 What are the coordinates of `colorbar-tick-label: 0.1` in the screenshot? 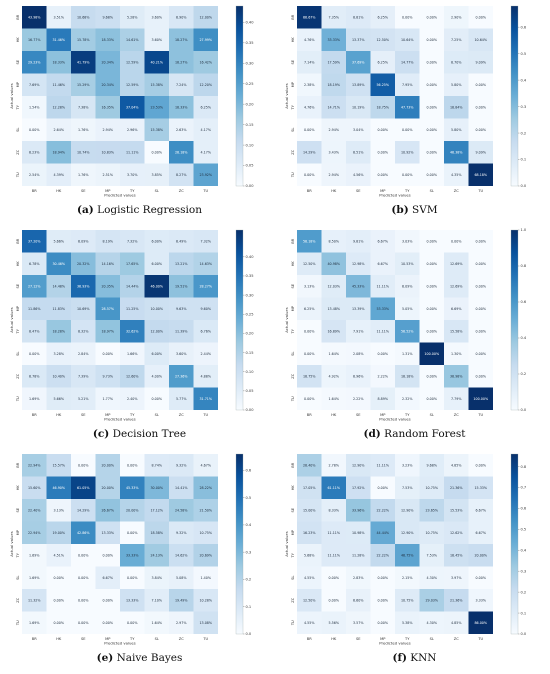 It's located at (524, 613).